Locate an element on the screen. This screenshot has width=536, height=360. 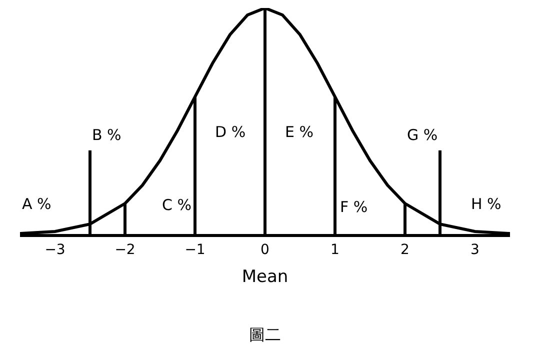
annotation: H % is located at coordinates (486, 204).